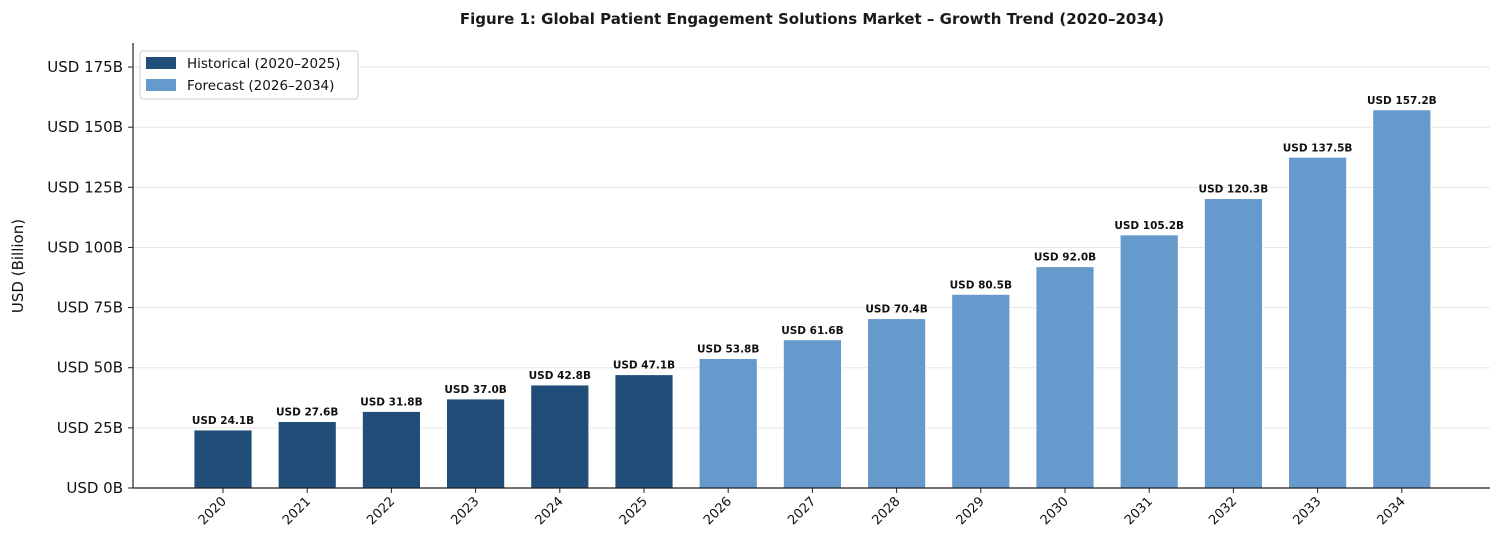 The width and height of the screenshot is (1502, 545). I want to click on legend-swatch-historical, so click(161, 63).